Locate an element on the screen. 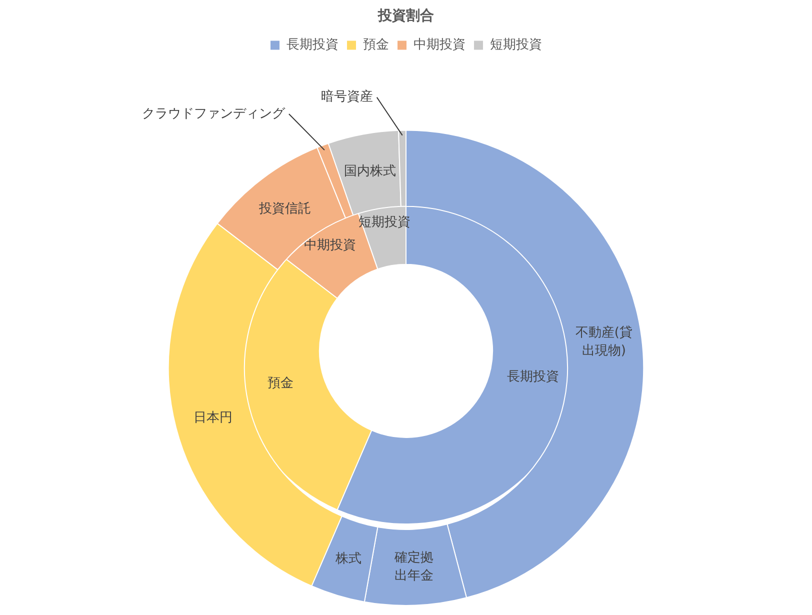 The width and height of the screenshot is (812, 615). legend-label: 中期投資 is located at coordinates (440, 45).